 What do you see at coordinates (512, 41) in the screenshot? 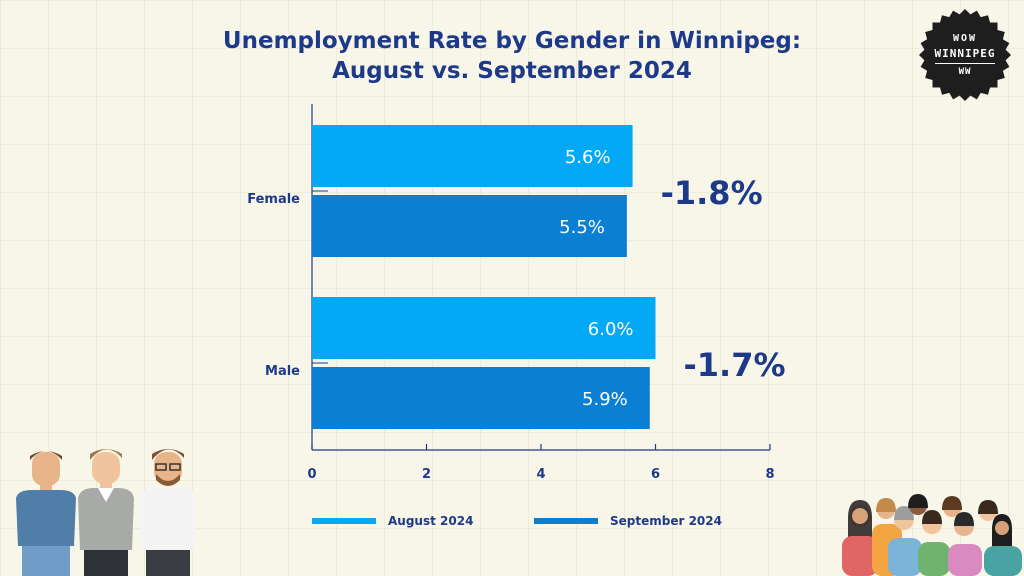
I see `chart-title: Unemployment Rate by Gender in Winnipeg:` at bounding box center [512, 41].